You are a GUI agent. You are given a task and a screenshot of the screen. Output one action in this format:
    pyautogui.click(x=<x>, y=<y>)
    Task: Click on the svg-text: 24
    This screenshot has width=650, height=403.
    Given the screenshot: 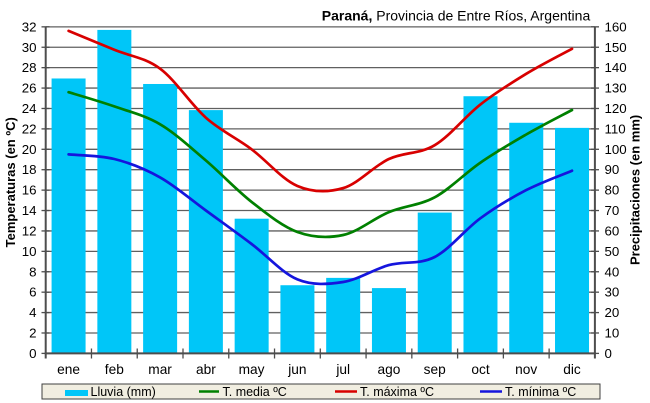 What is the action you would take?
    pyautogui.click(x=29, y=108)
    